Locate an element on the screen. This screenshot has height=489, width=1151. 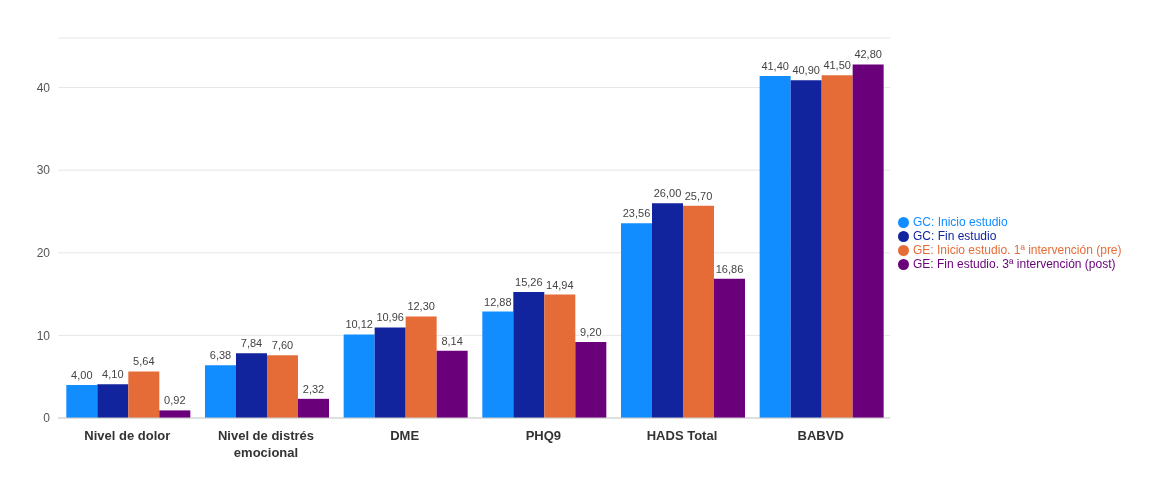
data-label: 25,70 is located at coordinates (698, 195).